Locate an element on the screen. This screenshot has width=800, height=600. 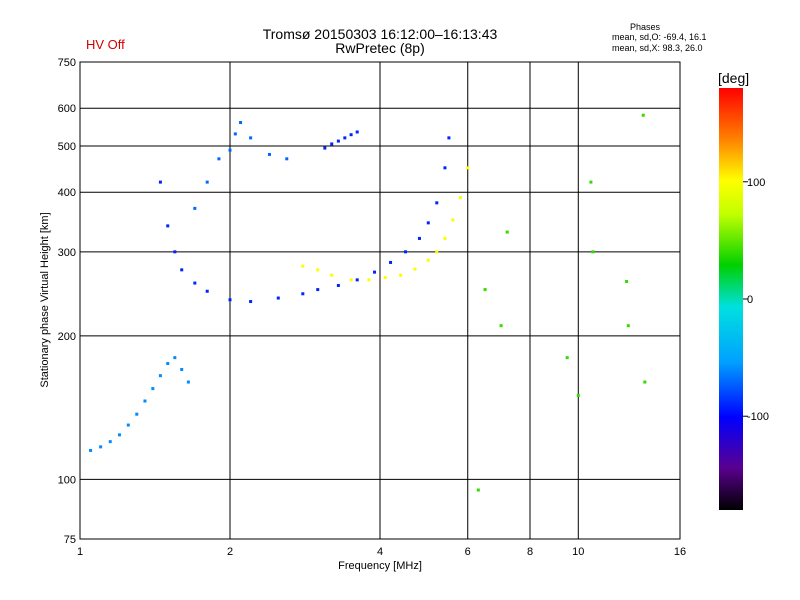
x-axis-label: Frequency [MHz] is located at coordinates (380, 566).